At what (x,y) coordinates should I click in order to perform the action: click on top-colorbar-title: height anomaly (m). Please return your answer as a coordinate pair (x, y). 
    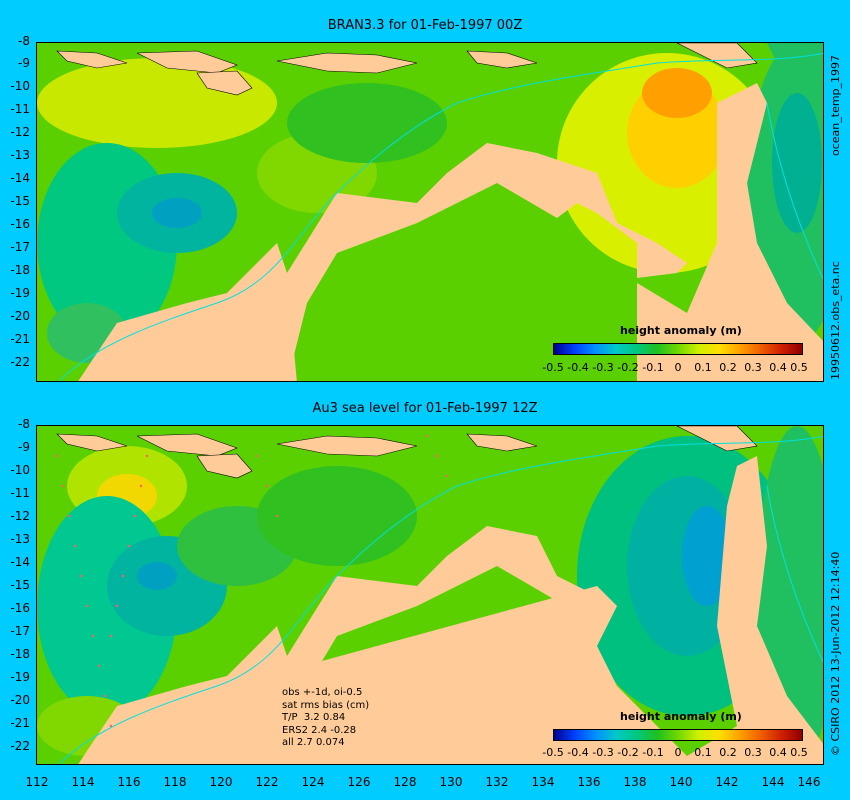
    Looking at the image, I should click on (681, 330).